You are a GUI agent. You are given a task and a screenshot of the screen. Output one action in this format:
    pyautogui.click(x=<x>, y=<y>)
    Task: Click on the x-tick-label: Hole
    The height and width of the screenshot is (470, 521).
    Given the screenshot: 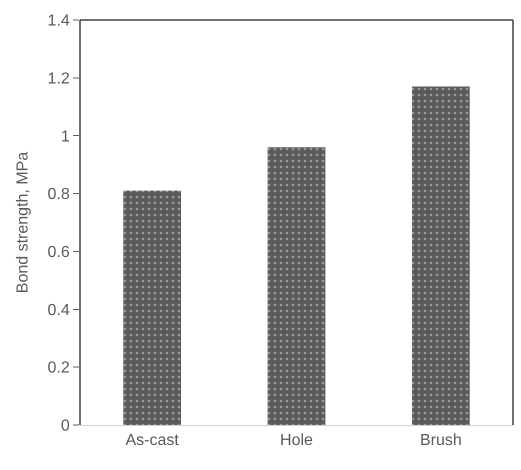 What is the action you would take?
    pyautogui.click(x=297, y=441)
    